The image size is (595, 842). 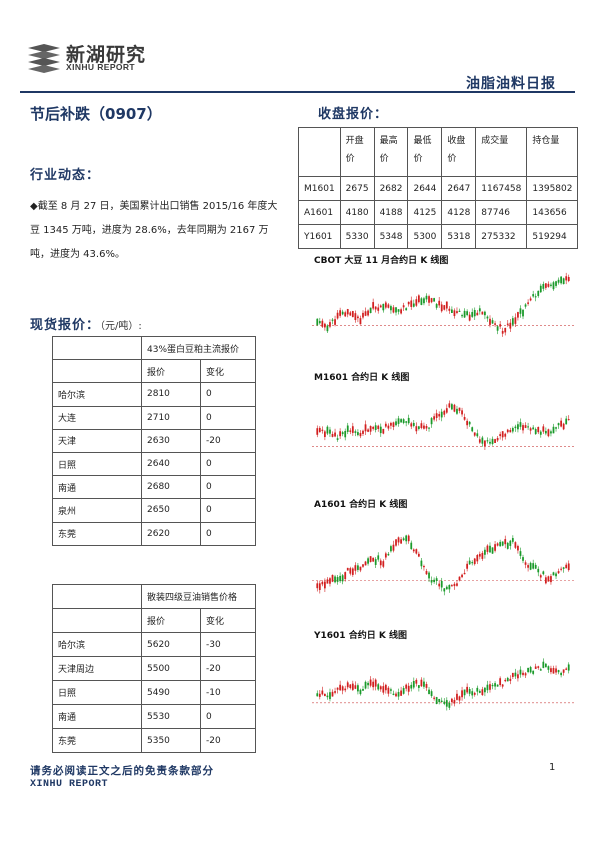 What do you see at coordinates (154, 692) in the screenshot?
I see `table-row: 日照 5490 -10` at bounding box center [154, 692].